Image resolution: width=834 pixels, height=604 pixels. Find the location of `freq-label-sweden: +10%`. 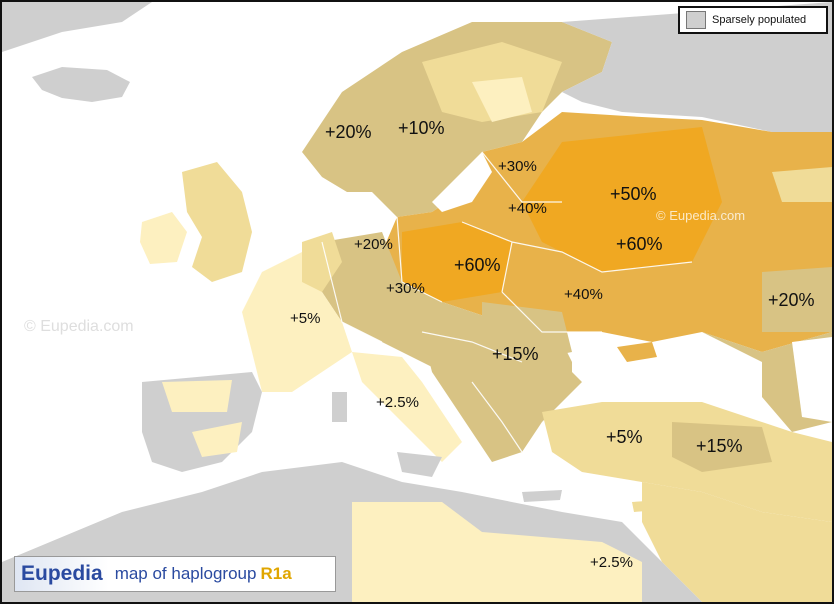

freq-label-sweden: +10% is located at coordinates (421, 128).